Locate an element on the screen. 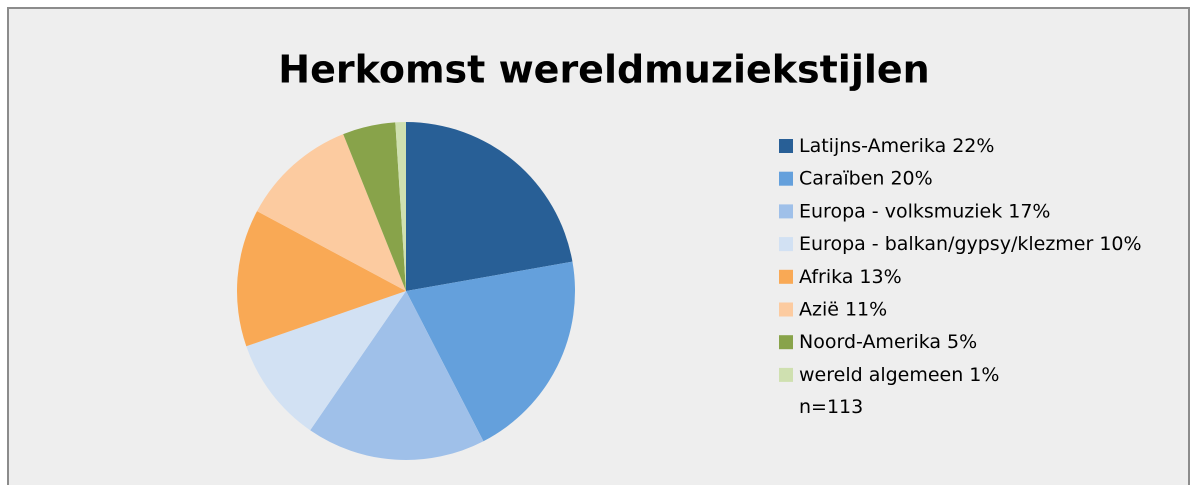 The width and height of the screenshot is (1197, 485). legend-label: Latijns-Amerika 22% is located at coordinates (896, 146).